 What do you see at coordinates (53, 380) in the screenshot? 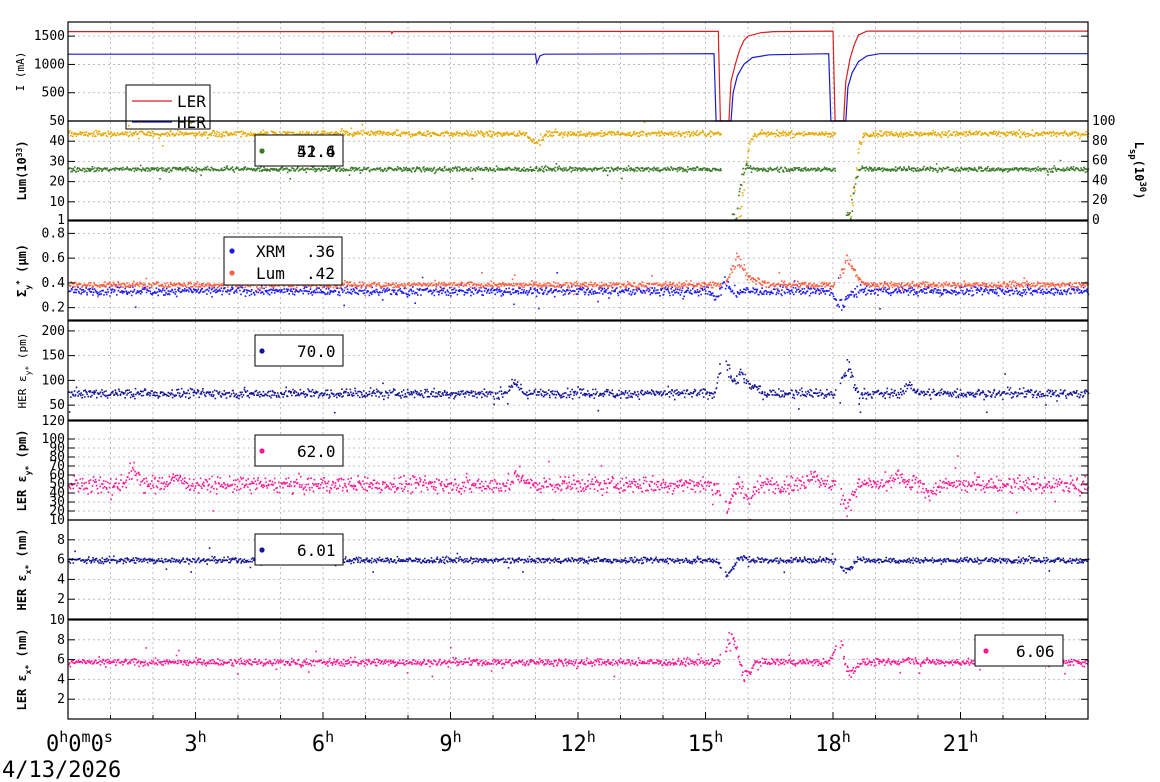
I see `y-tick-label: 100` at bounding box center [53, 380].